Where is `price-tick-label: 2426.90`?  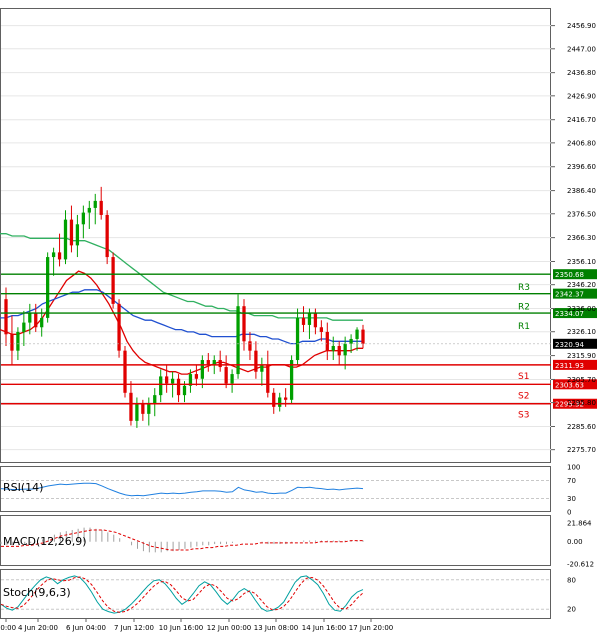 price-tick-label: 2426.90 is located at coordinates (581, 96).